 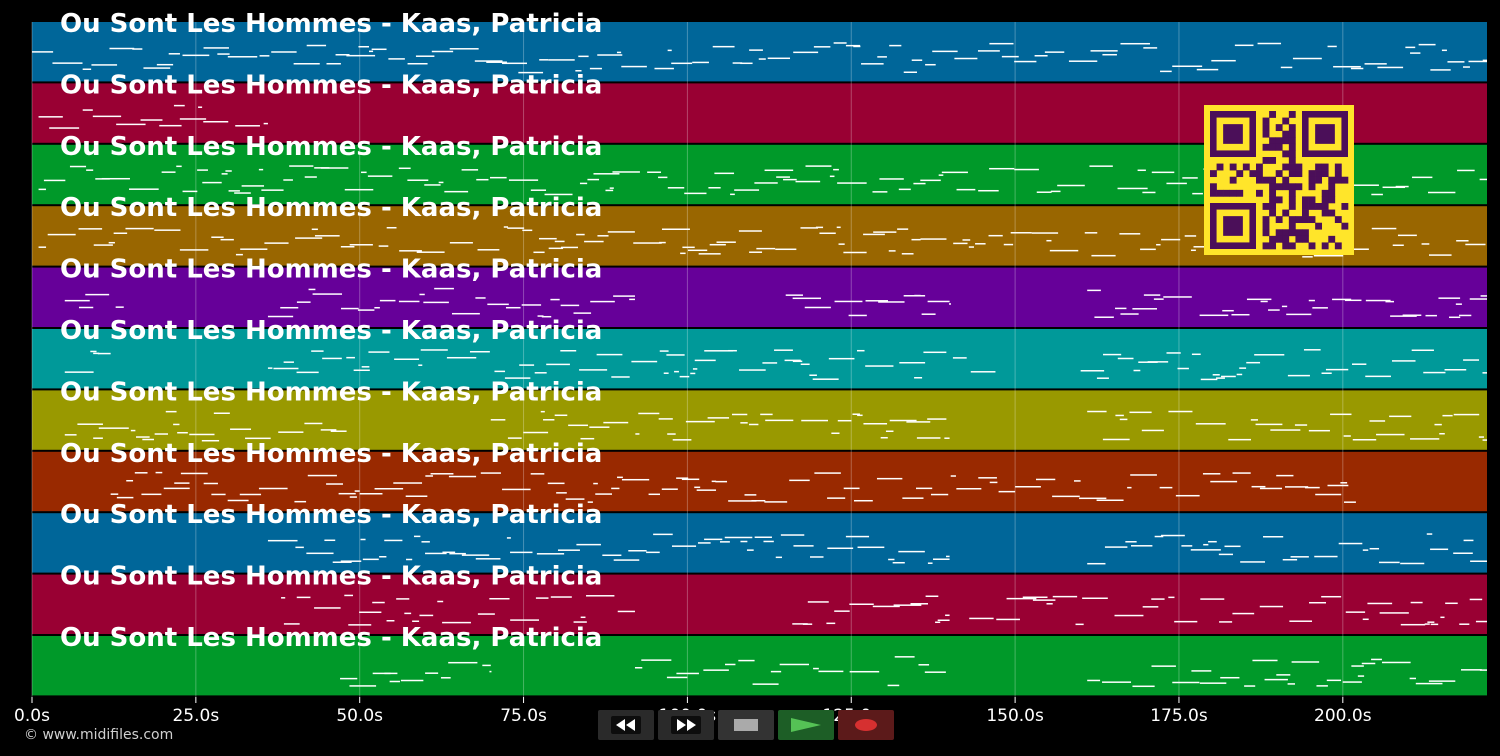 What do you see at coordinates (195, 716) in the screenshot?
I see `axis-tick-label: 25.0s` at bounding box center [195, 716].